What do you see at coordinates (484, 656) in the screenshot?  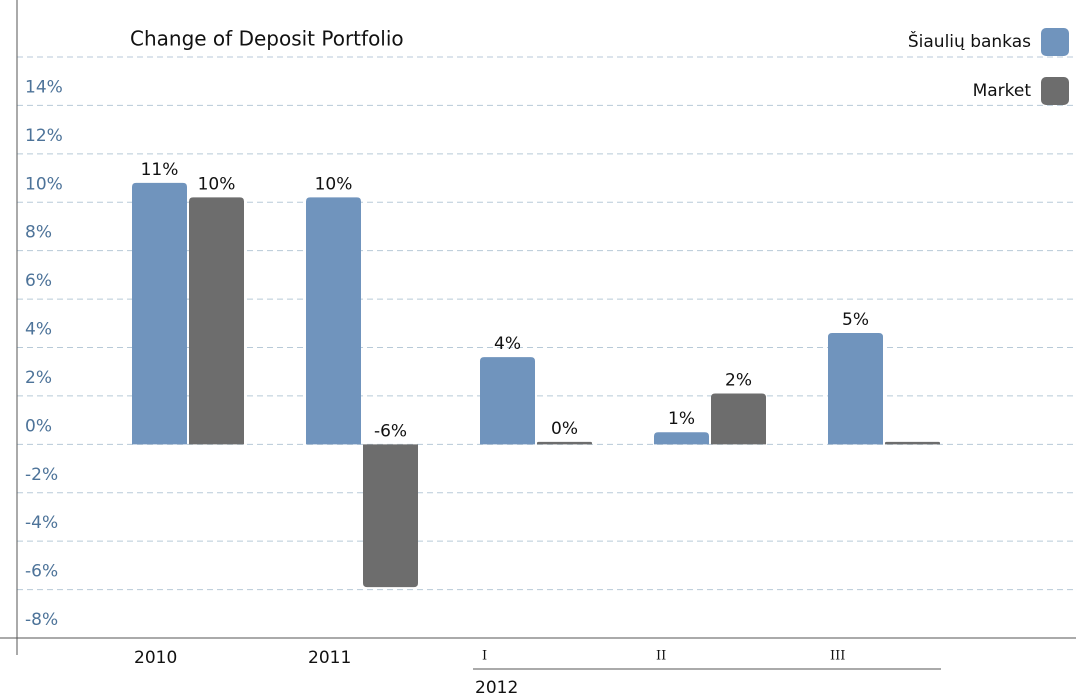 I see `x-tick-label: I` at bounding box center [484, 656].